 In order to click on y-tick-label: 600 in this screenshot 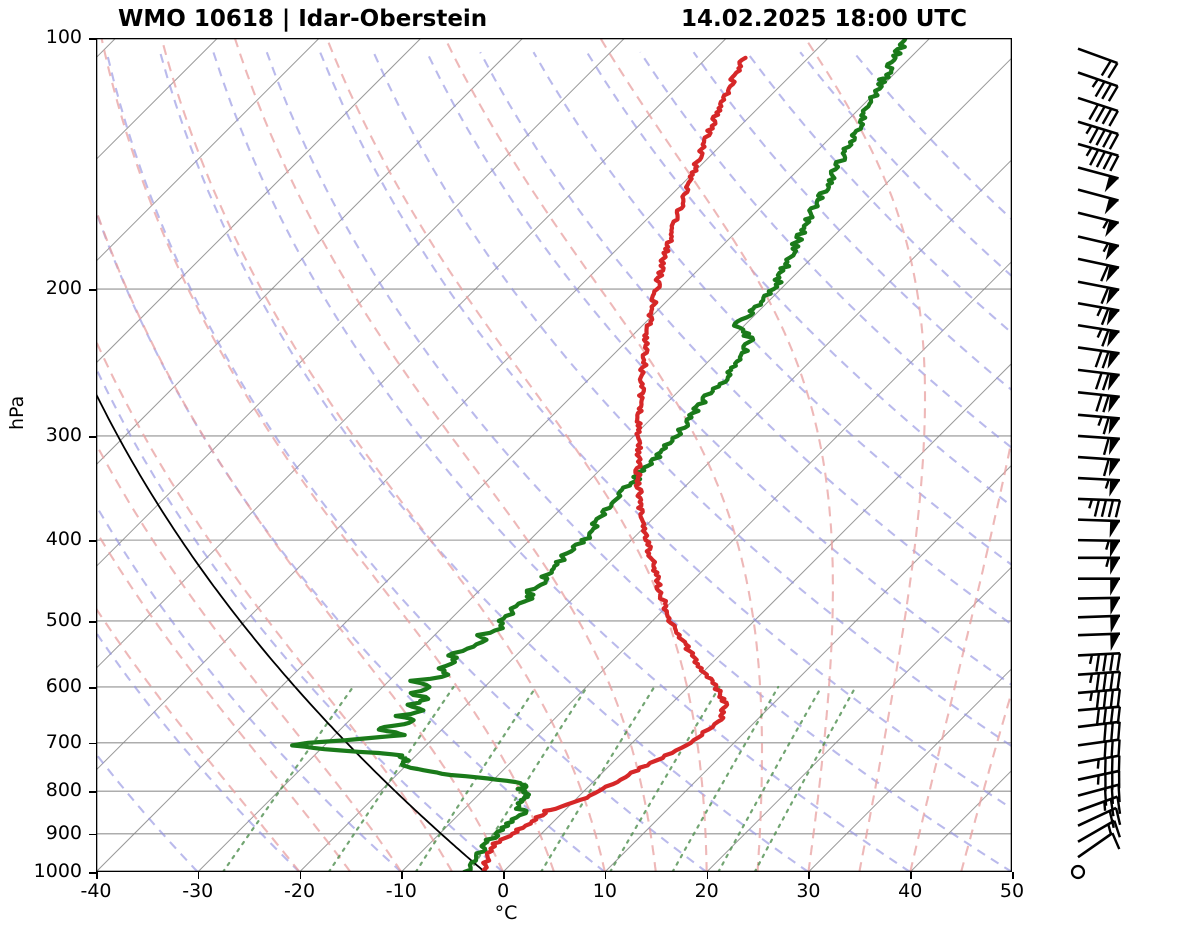, I will do `click(63, 685)`.